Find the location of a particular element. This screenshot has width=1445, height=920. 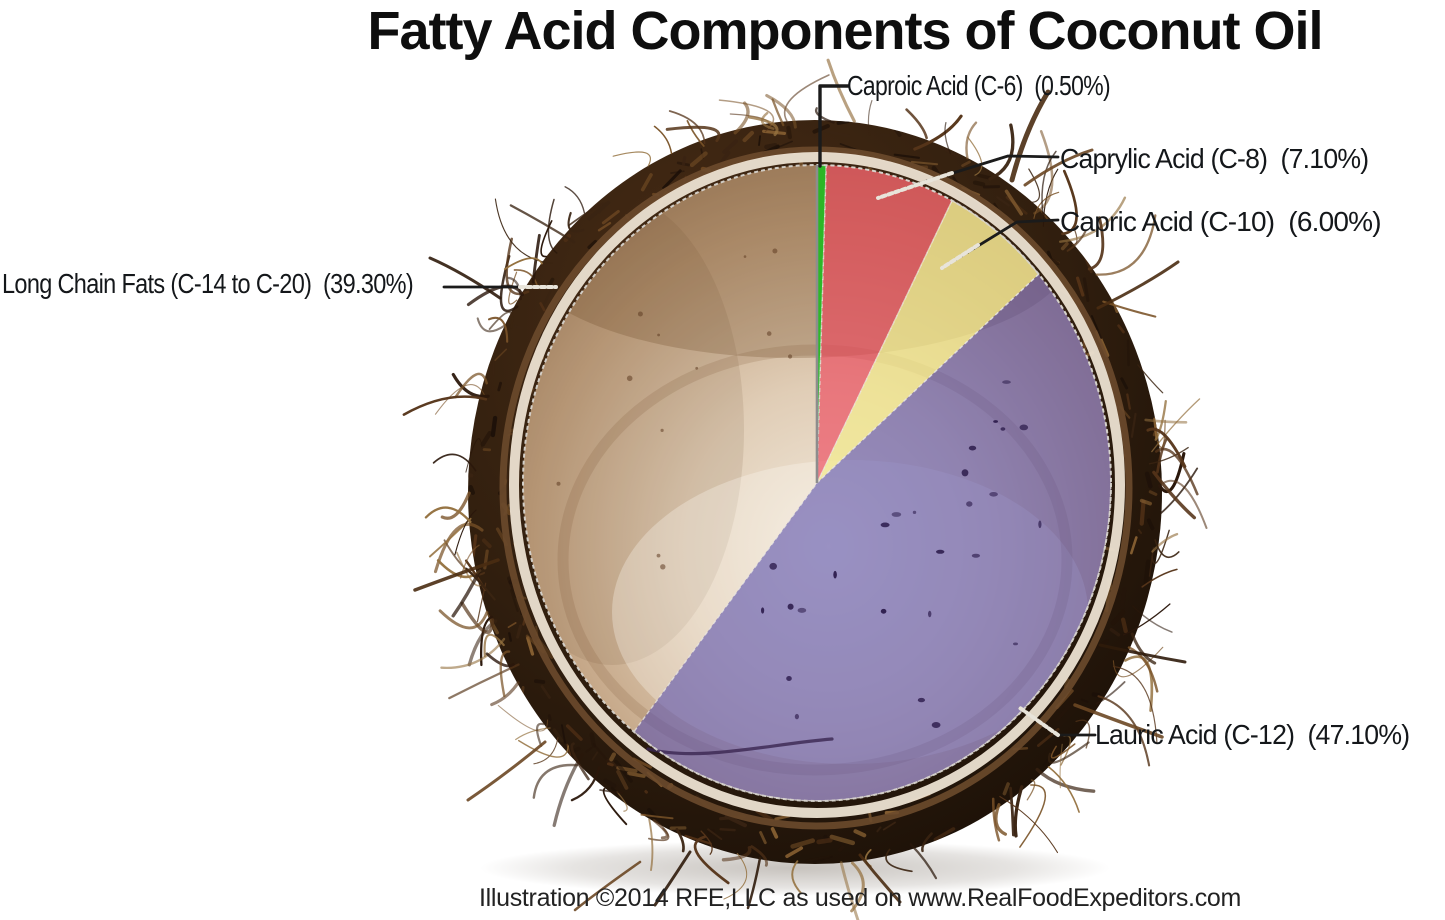

wedge-caprylic is located at coordinates (885, 324).